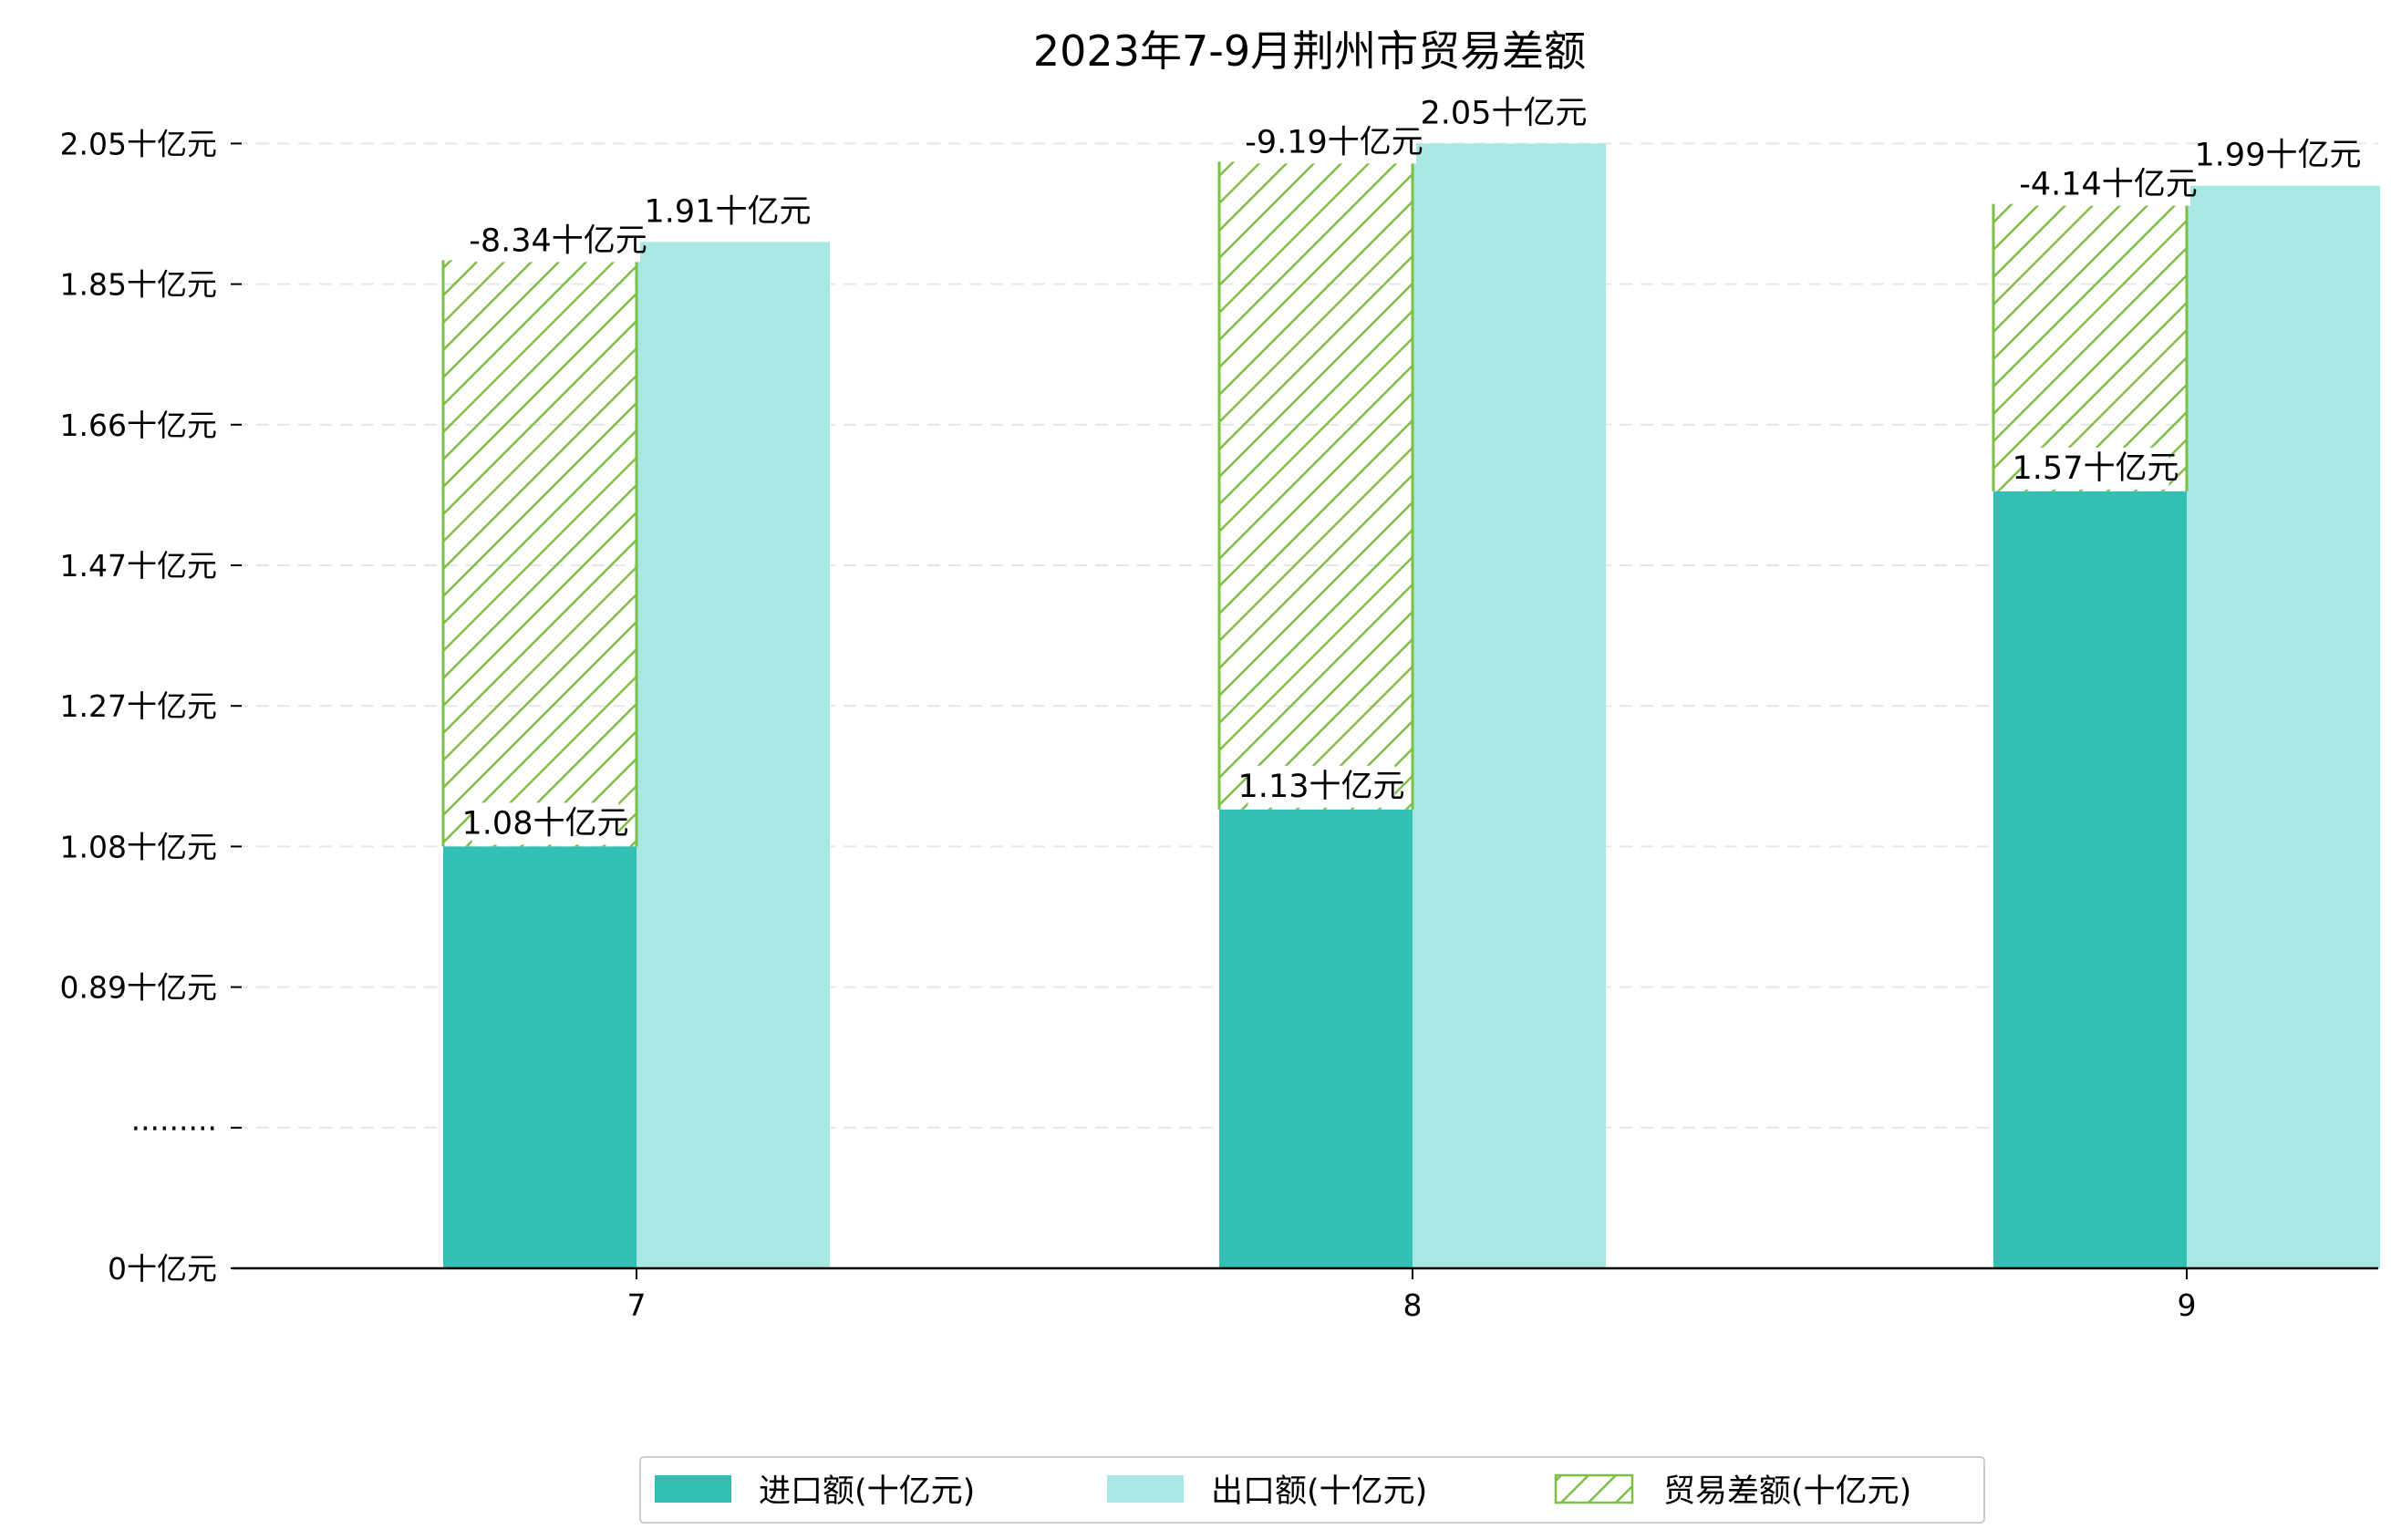 The height and width of the screenshot is (1540, 2391). Describe the element at coordinates (1594, 1488) in the screenshot. I see `legend-swatch-balance` at that location.